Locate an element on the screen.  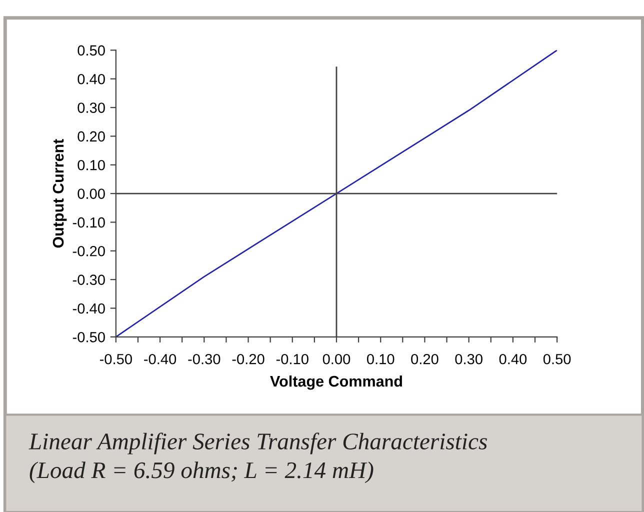
x-tick-label: -0.30 is located at coordinates (204, 359).